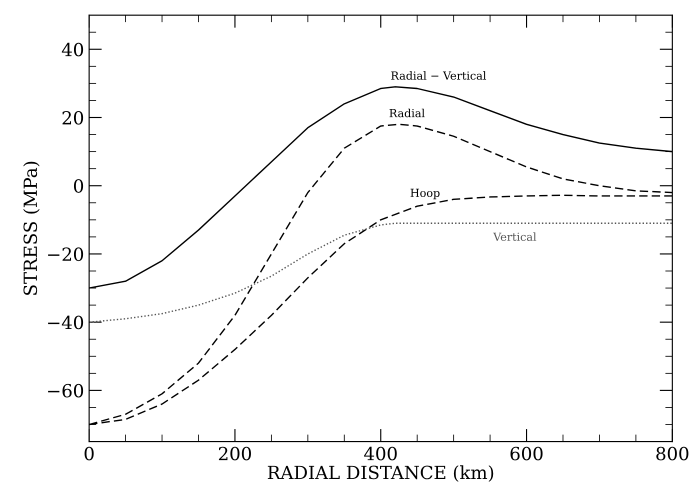 Image resolution: width=691 pixels, height=489 pixels. Describe the element at coordinates (234, 453) in the screenshot. I see `x-tick-label: 200` at that location.